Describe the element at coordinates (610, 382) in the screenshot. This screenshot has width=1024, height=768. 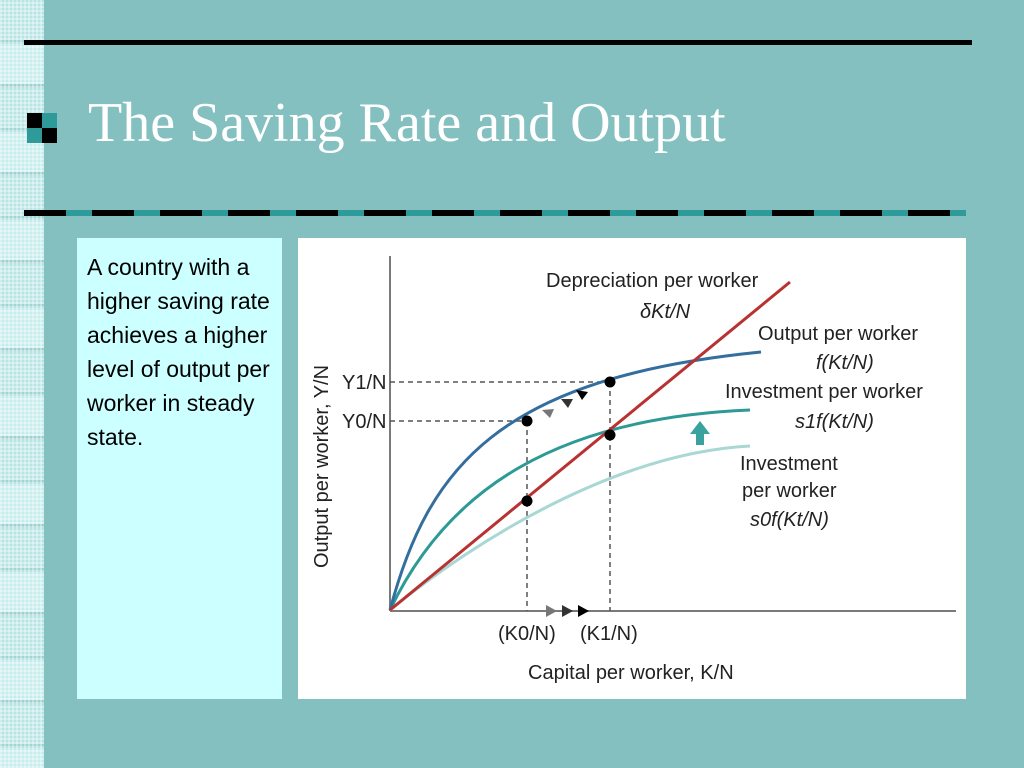
I see `point-y1-output` at that location.